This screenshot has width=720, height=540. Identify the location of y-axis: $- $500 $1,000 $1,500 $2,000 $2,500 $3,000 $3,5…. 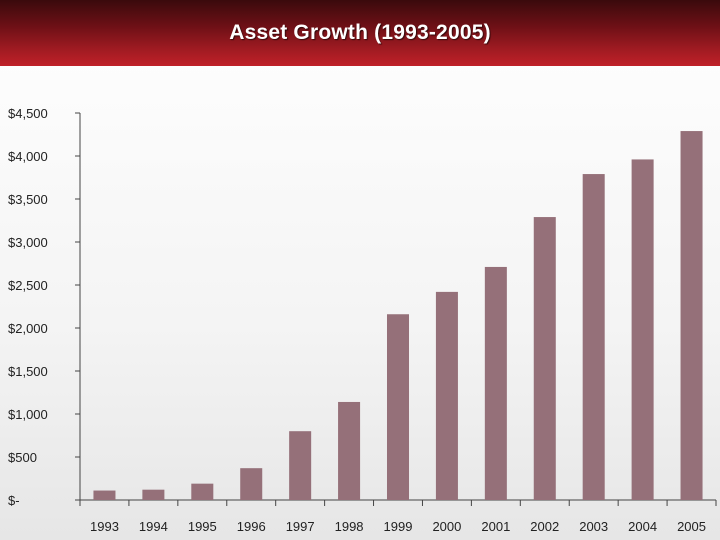
(44, 307).